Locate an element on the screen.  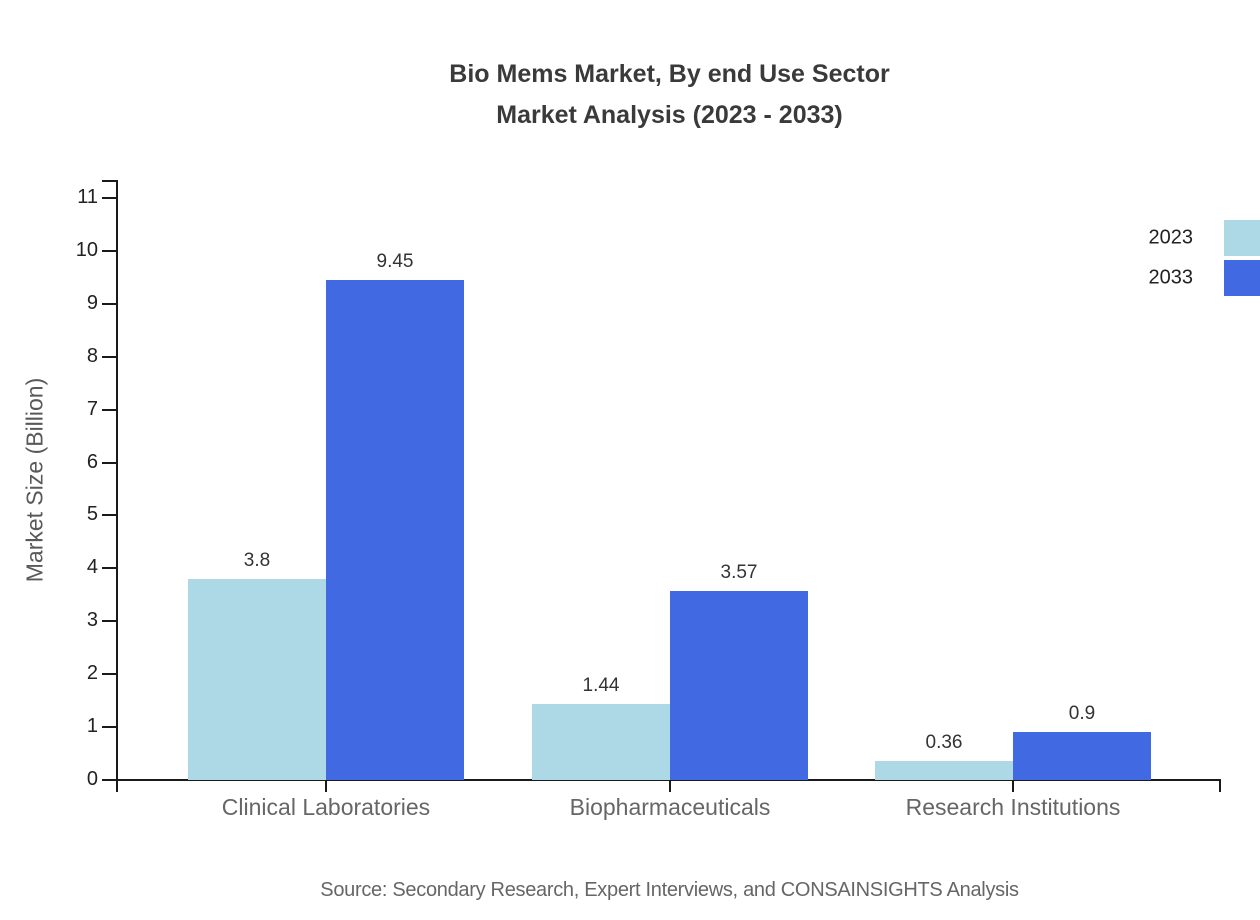
y-tick-label-9: 9 is located at coordinates (92, 302).